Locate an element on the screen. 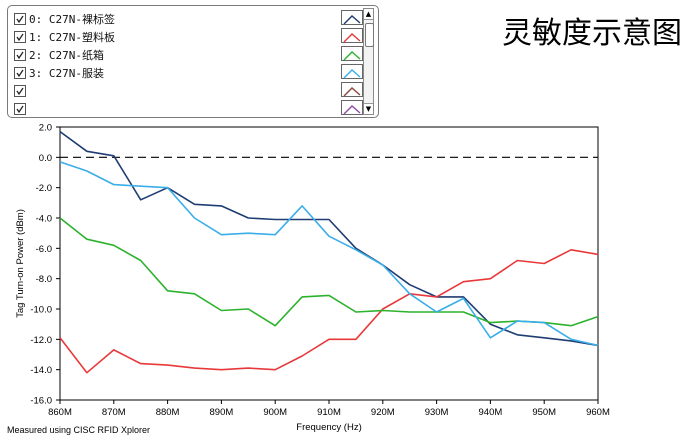  footnote: Measured using CISC RFID Xplorer is located at coordinates (79, 430).